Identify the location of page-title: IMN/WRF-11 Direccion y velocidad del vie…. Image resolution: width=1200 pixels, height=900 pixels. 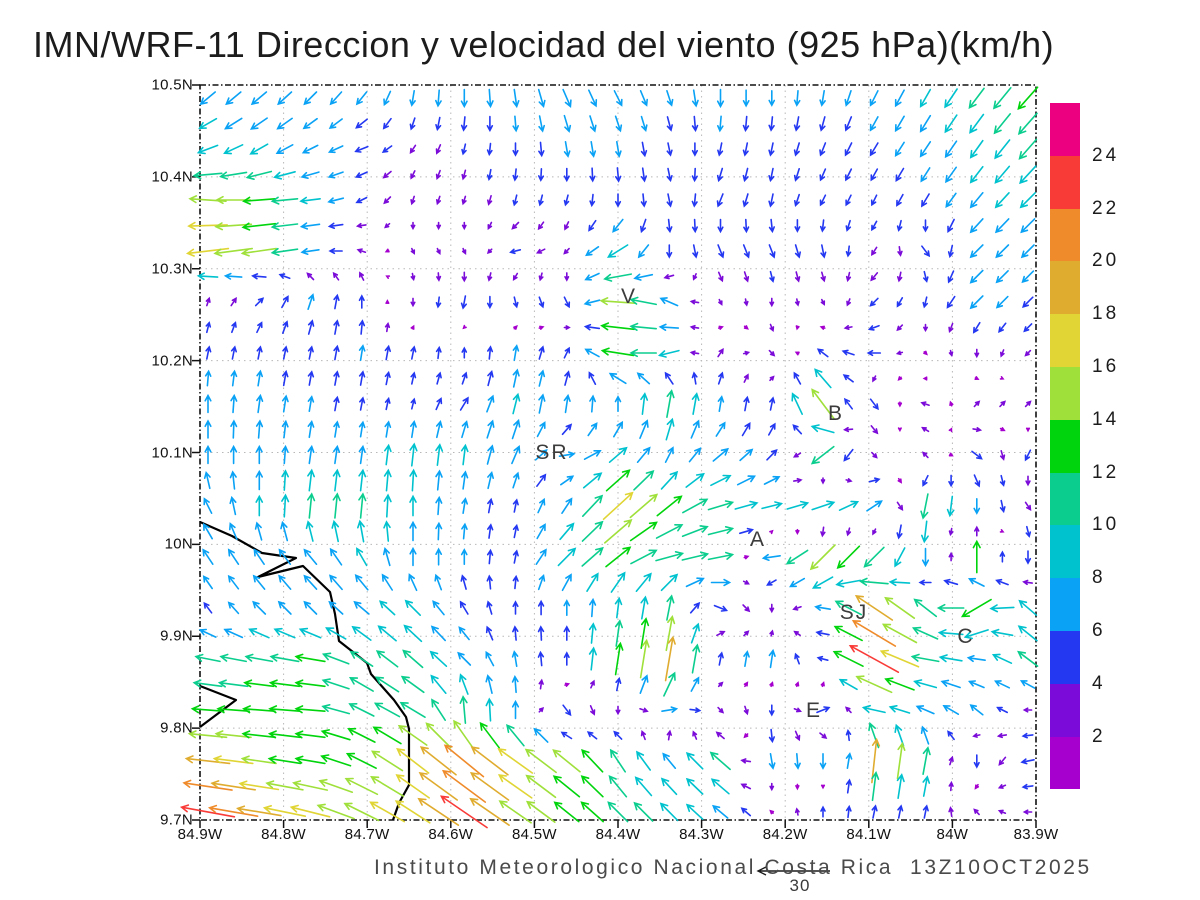
(544, 44).